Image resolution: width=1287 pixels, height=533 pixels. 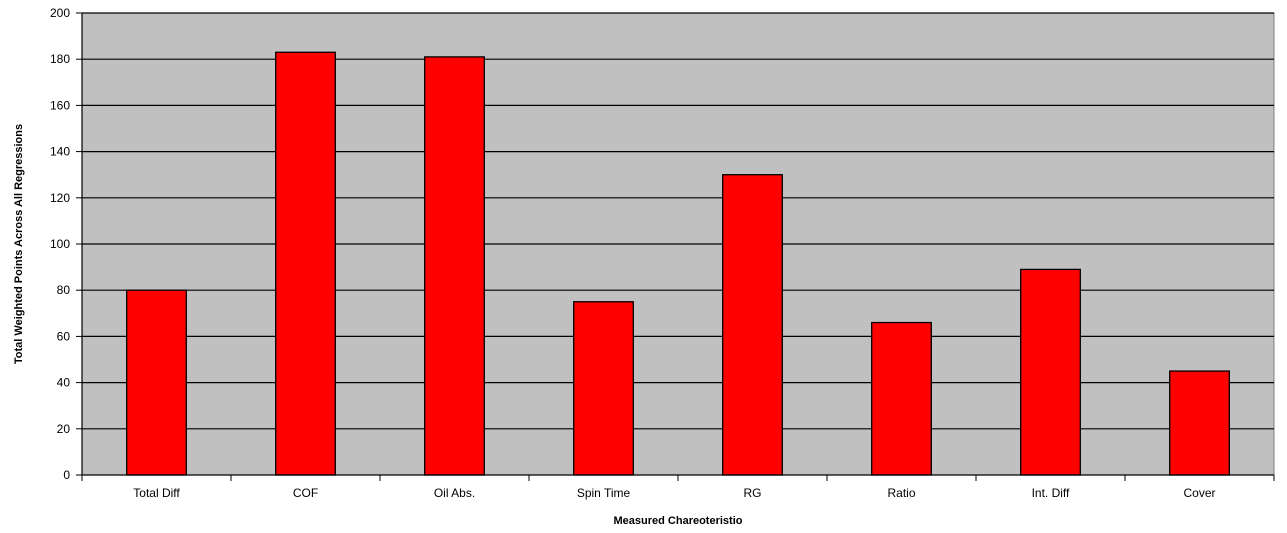 I want to click on y-tick-label: 40, so click(x=64, y=383).